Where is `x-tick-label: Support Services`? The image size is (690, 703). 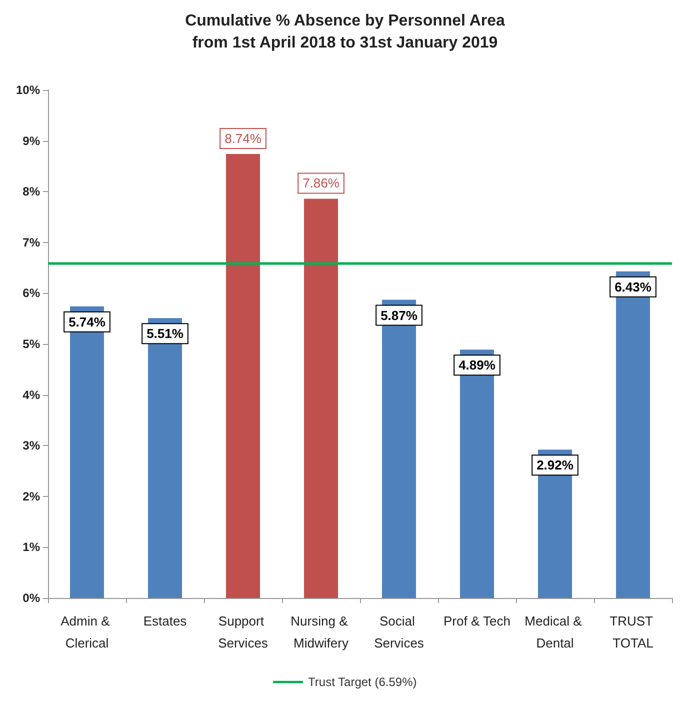
x-tick-label: Support Services is located at coordinates (243, 632).